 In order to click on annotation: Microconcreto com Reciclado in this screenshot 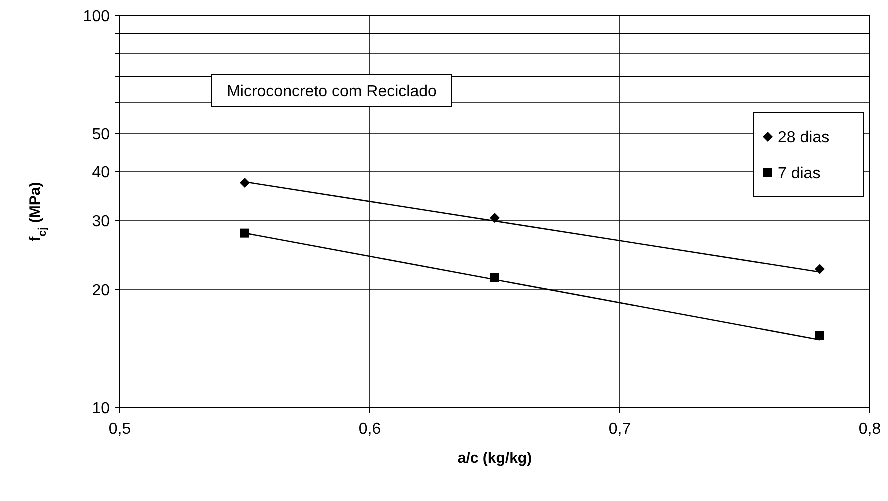, I will do `click(332, 92)`.